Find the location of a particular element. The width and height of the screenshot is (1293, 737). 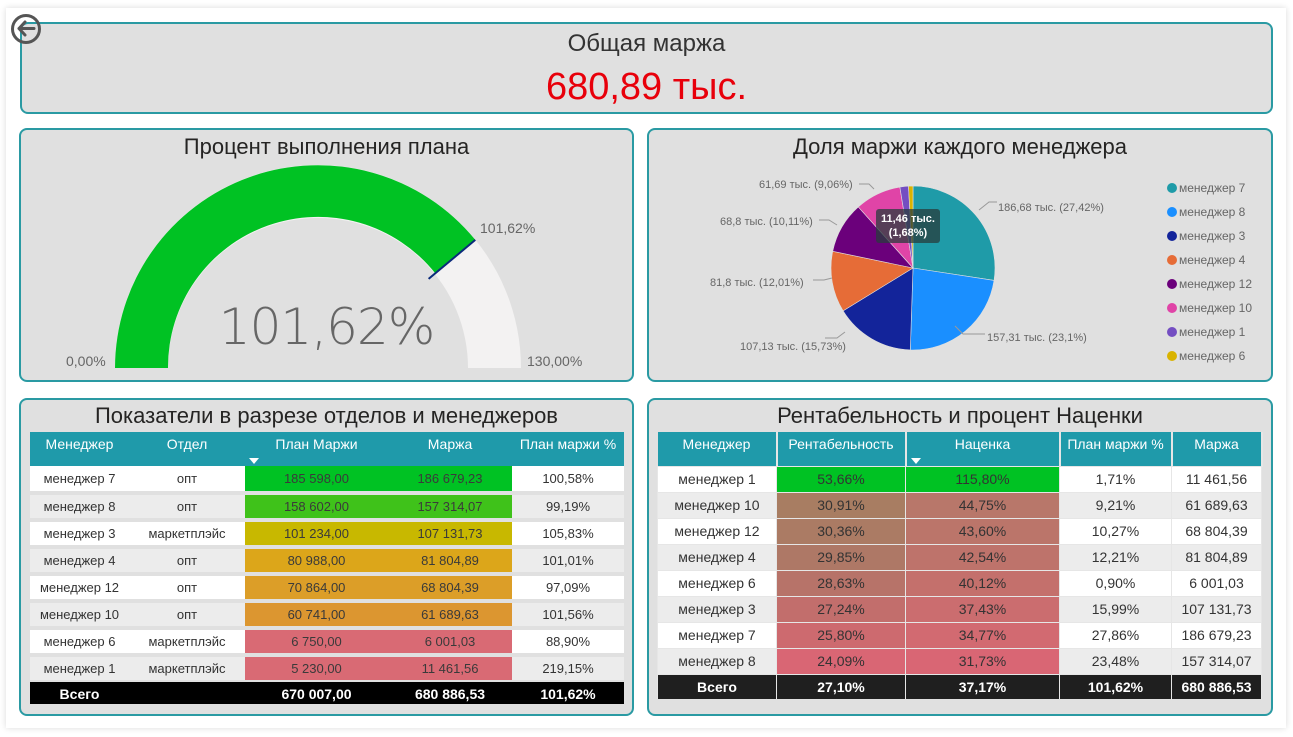

cell-plan: 80 988,00 is located at coordinates (316, 560).